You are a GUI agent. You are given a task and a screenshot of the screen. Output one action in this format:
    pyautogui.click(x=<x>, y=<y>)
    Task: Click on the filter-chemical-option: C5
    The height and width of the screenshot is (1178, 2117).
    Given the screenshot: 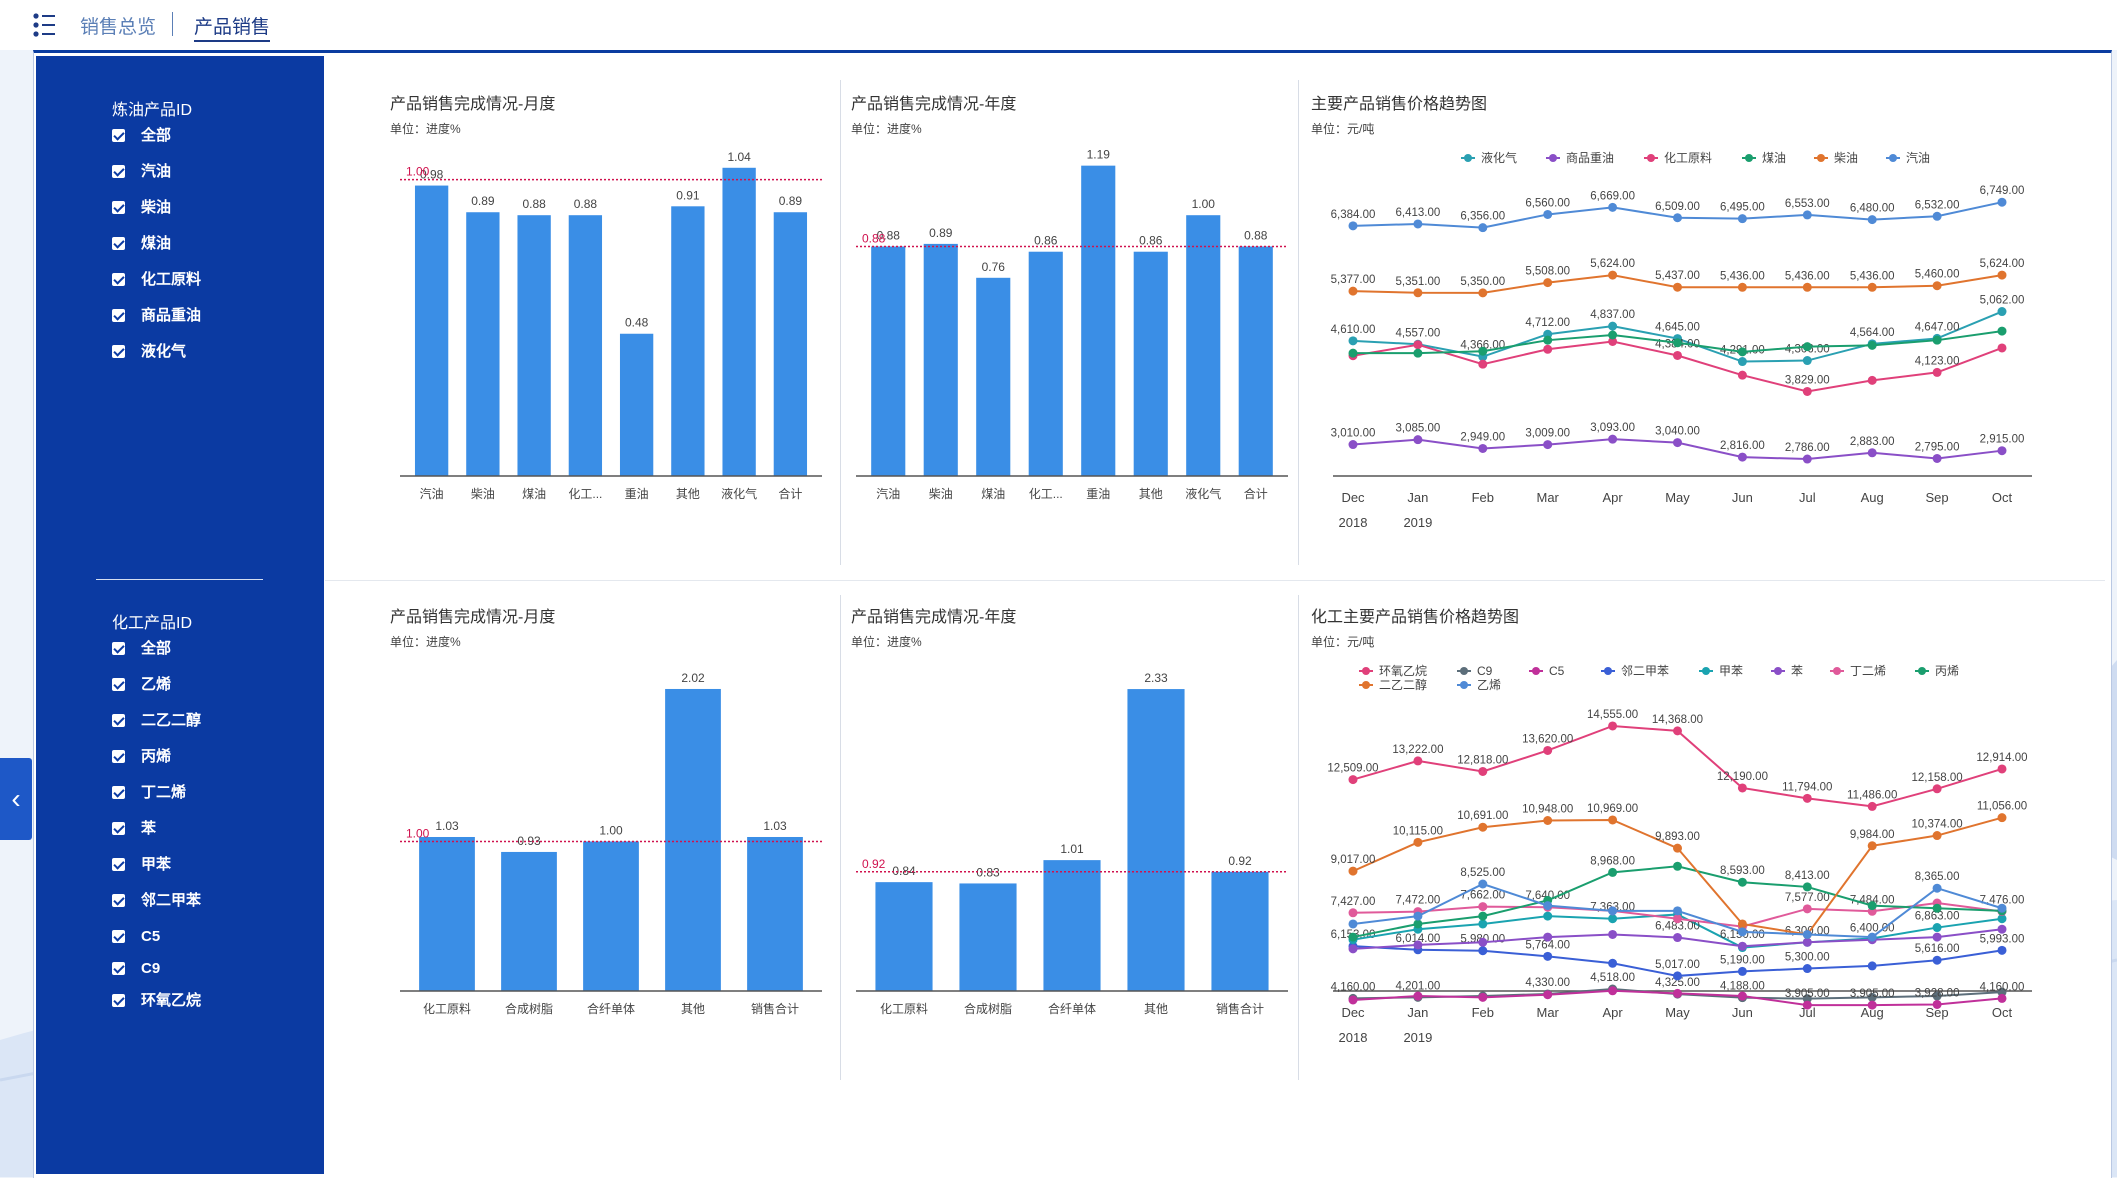 What is the action you would take?
    pyautogui.click(x=136, y=937)
    